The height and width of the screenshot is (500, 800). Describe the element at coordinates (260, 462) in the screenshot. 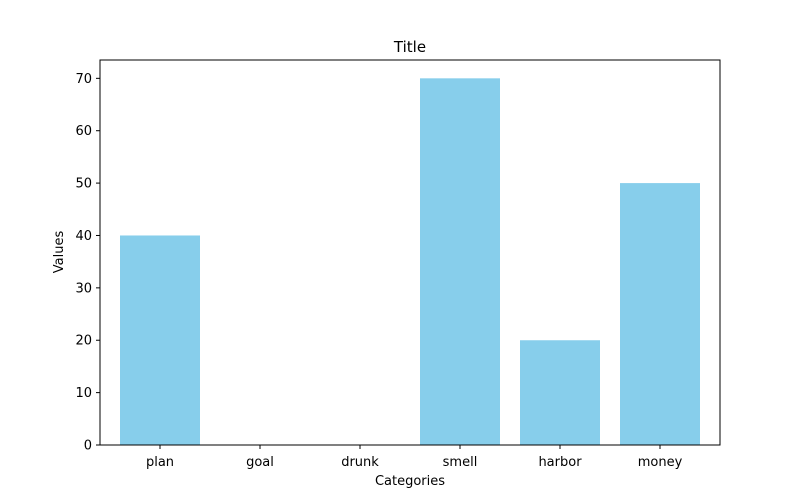

I see `x-tick-label: goal` at that location.